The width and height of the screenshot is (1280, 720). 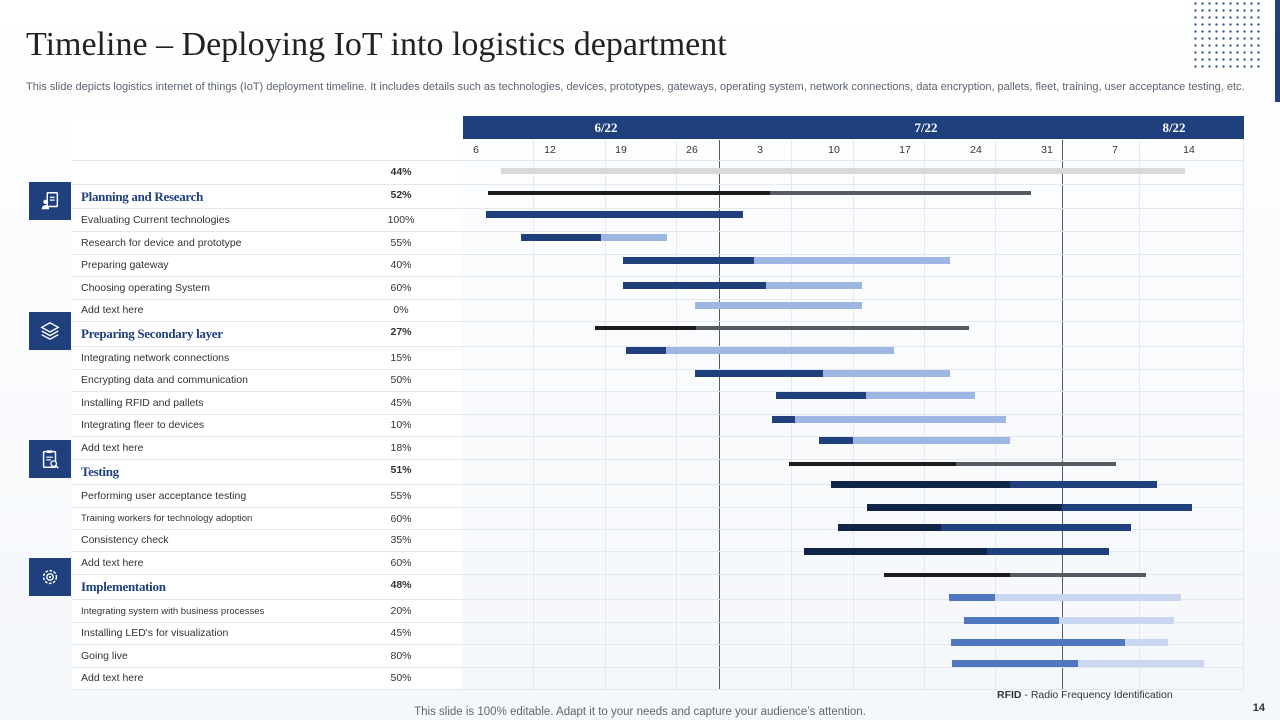 What do you see at coordinates (167, 518) in the screenshot?
I see `task-label: Training workers for technology adoption` at bounding box center [167, 518].